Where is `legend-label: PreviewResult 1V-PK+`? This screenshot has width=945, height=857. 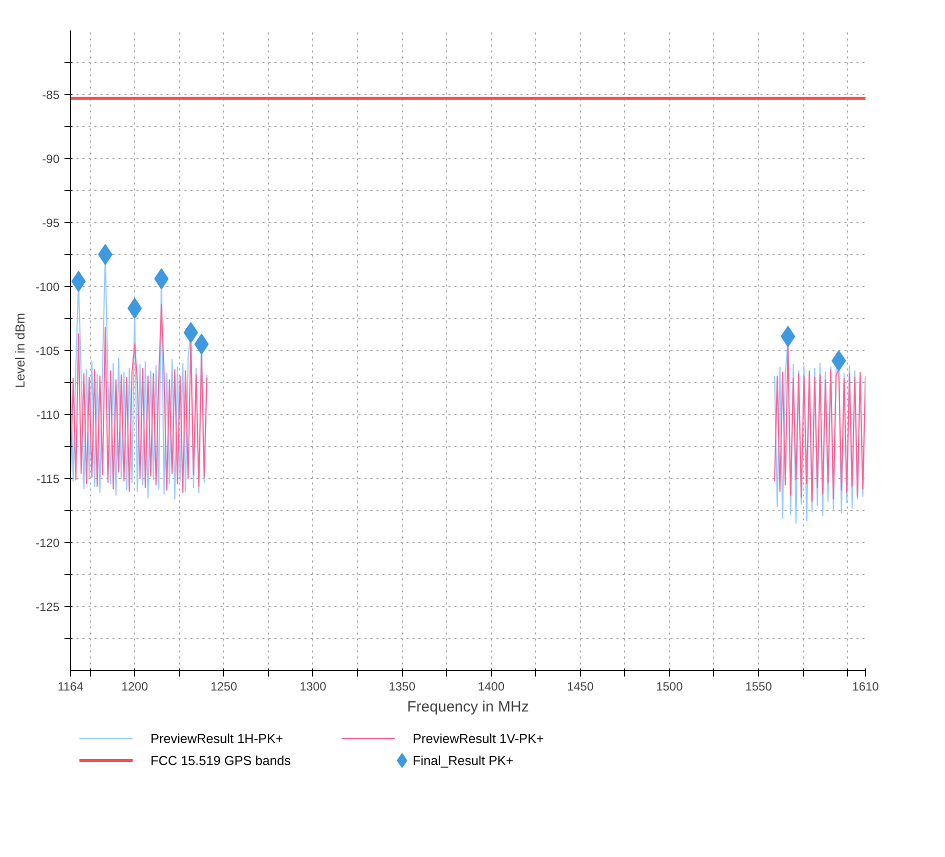
legend-label: PreviewResult 1V-PK+ is located at coordinates (478, 738).